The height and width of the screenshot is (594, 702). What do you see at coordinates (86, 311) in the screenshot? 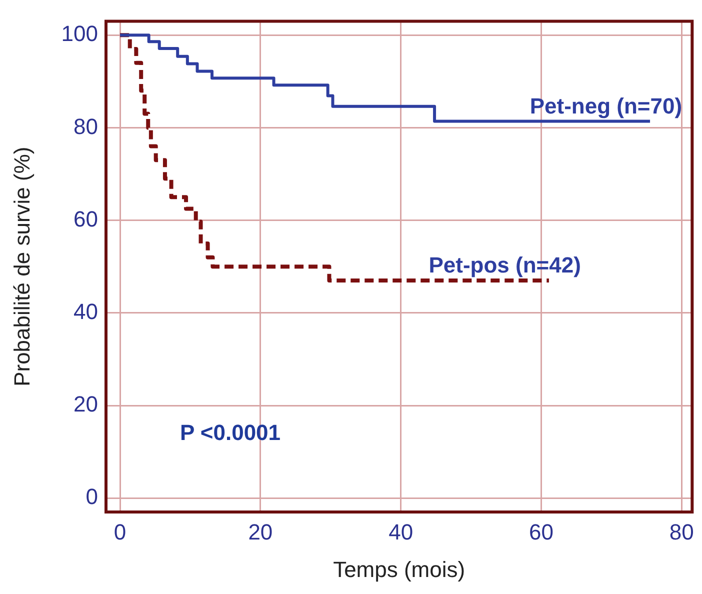
I see `y-tick-label: 40` at bounding box center [86, 311].